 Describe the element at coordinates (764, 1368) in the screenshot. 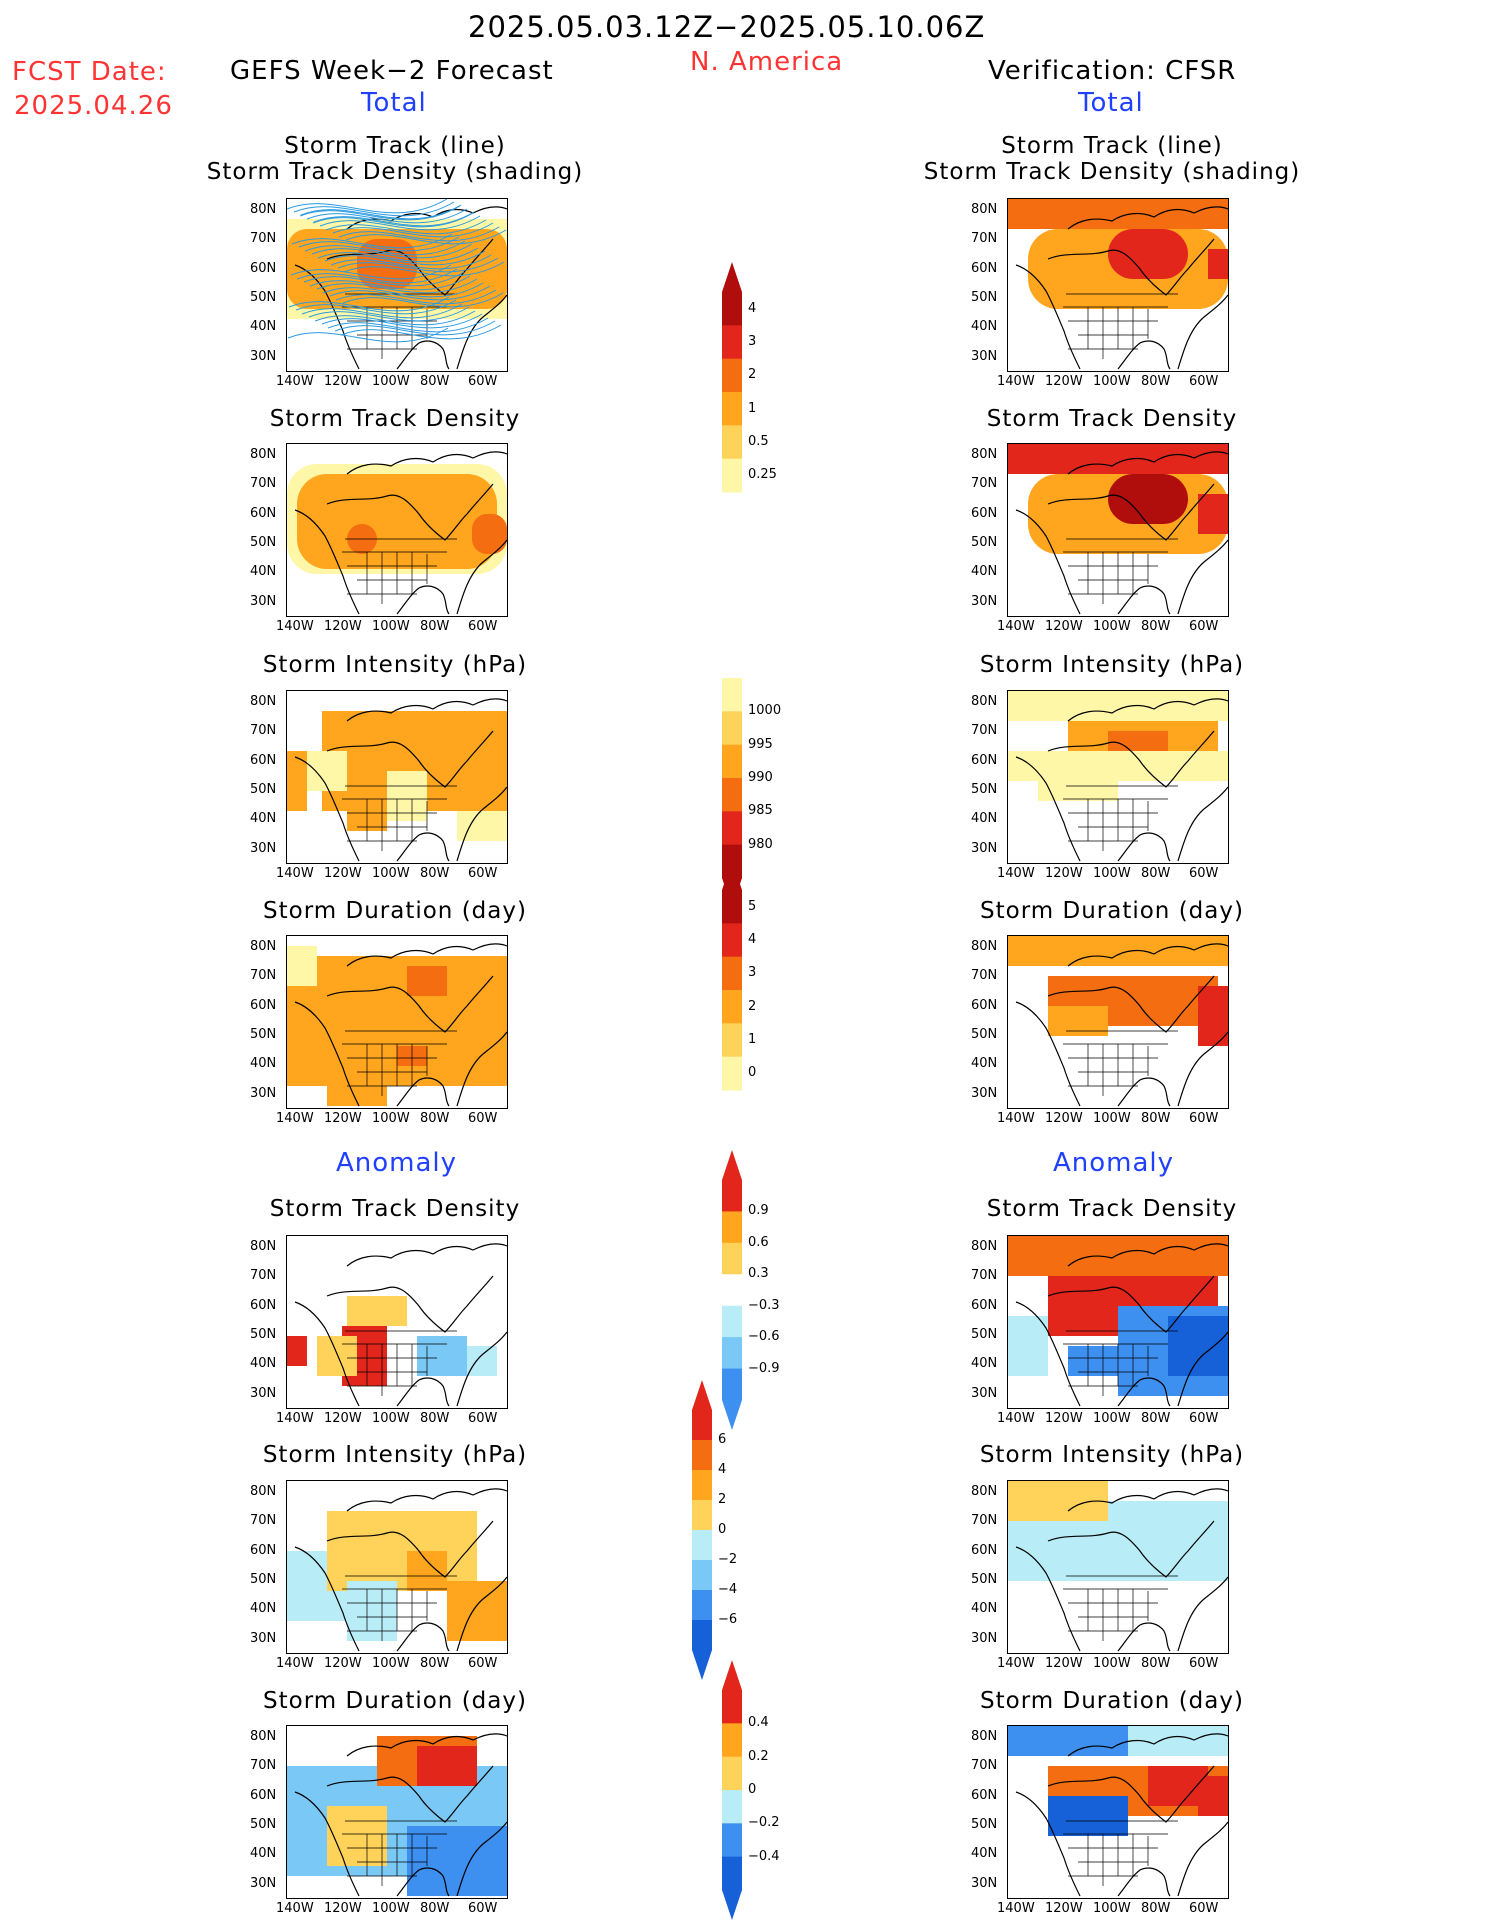

I see `colorbar-label: −0.9` at that location.